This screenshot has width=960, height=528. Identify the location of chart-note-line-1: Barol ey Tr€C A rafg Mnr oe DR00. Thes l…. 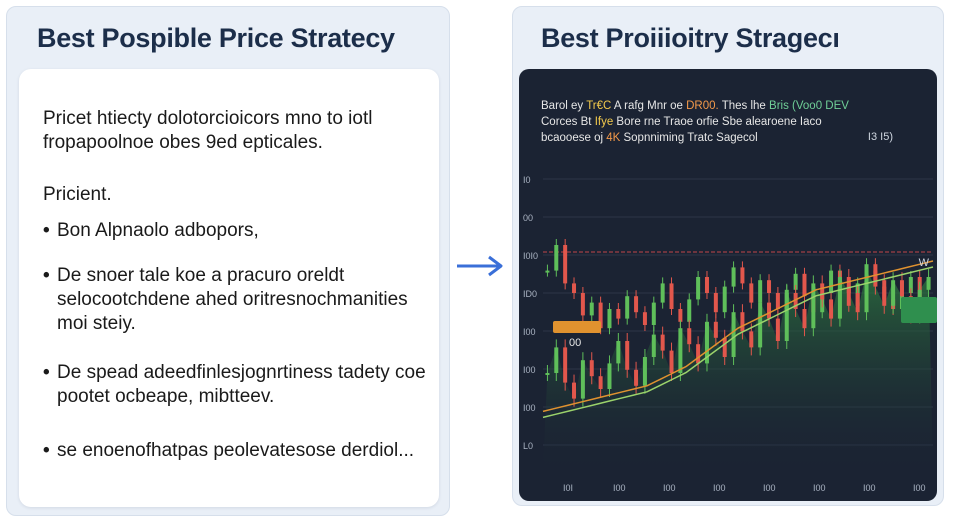
(695, 106).